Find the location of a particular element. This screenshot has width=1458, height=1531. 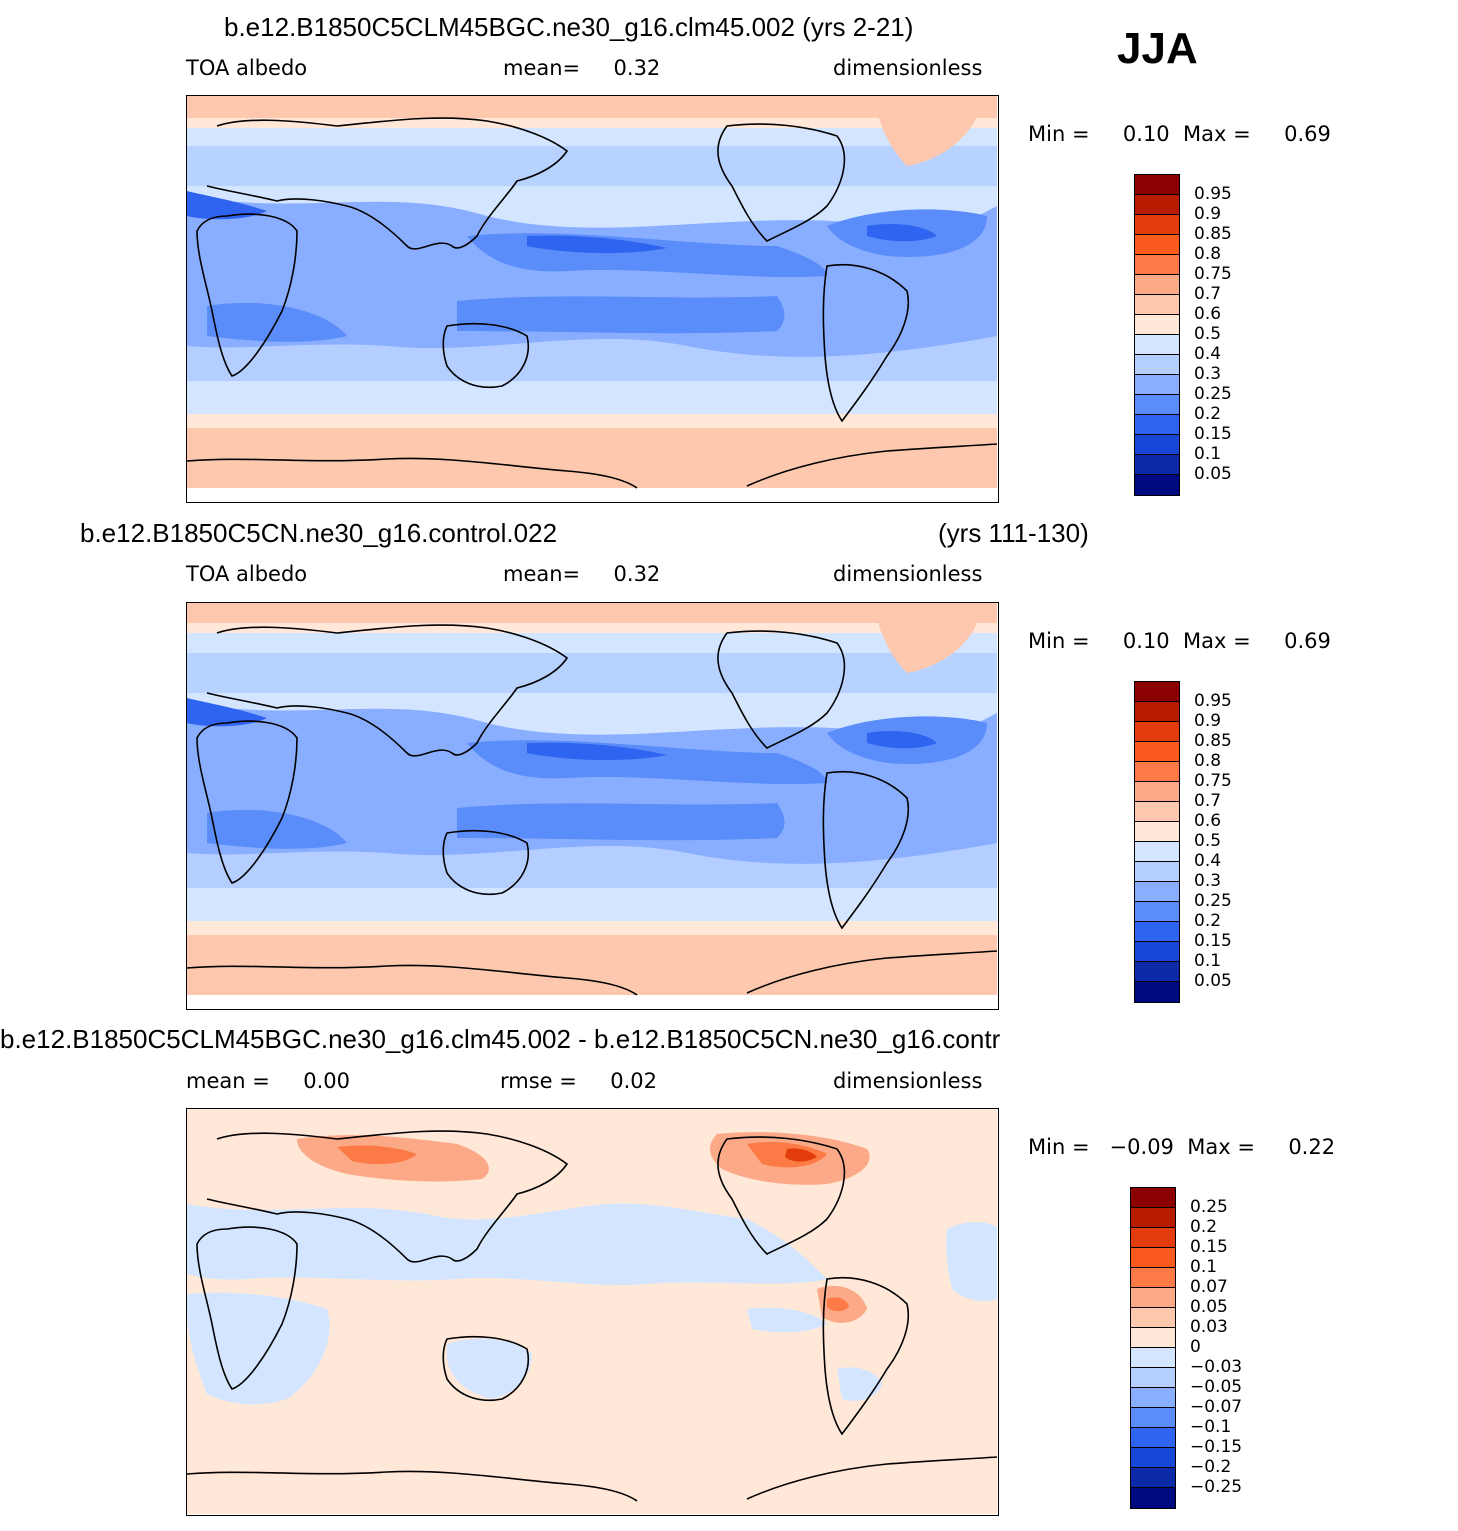

colorbar-label: 0.75 is located at coordinates (1213, 781).